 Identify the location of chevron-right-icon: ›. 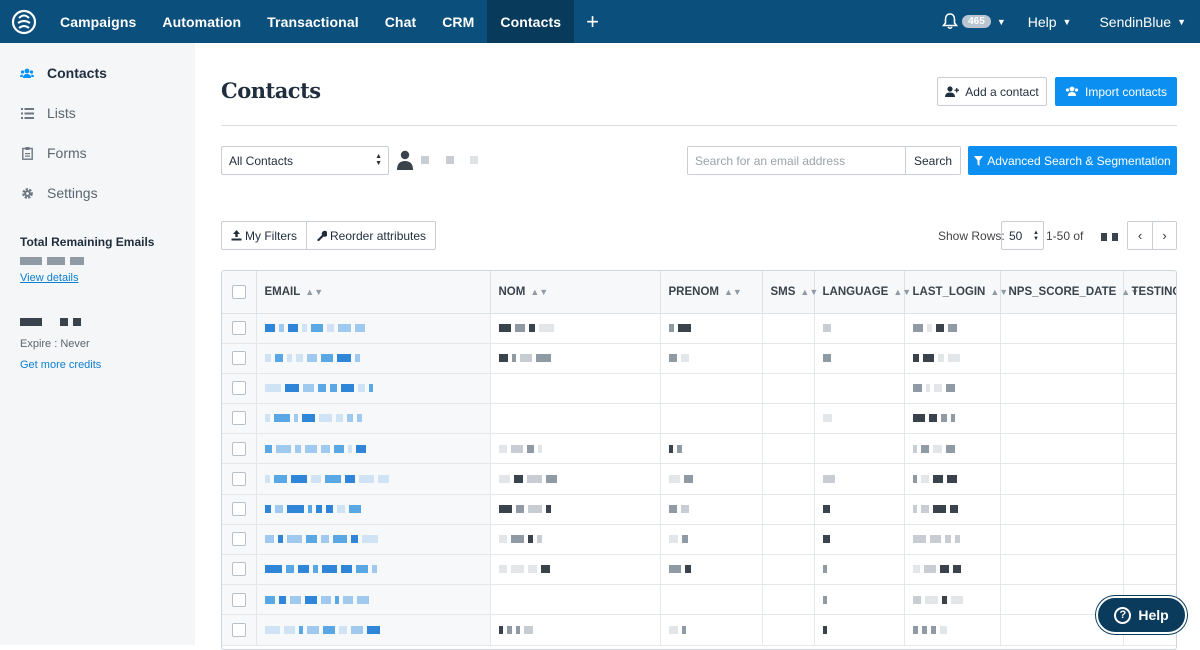
(1164, 235).